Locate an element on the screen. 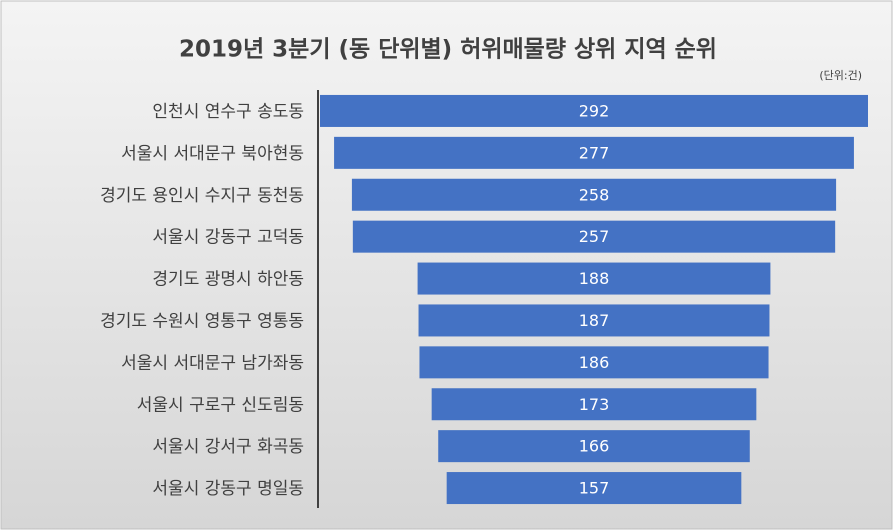 Image resolution: width=893 pixels, height=530 pixels. chart-title: 2019년 3분기 (동 단위별) 허위매물량 상위 지역 순위 is located at coordinates (448, 50).